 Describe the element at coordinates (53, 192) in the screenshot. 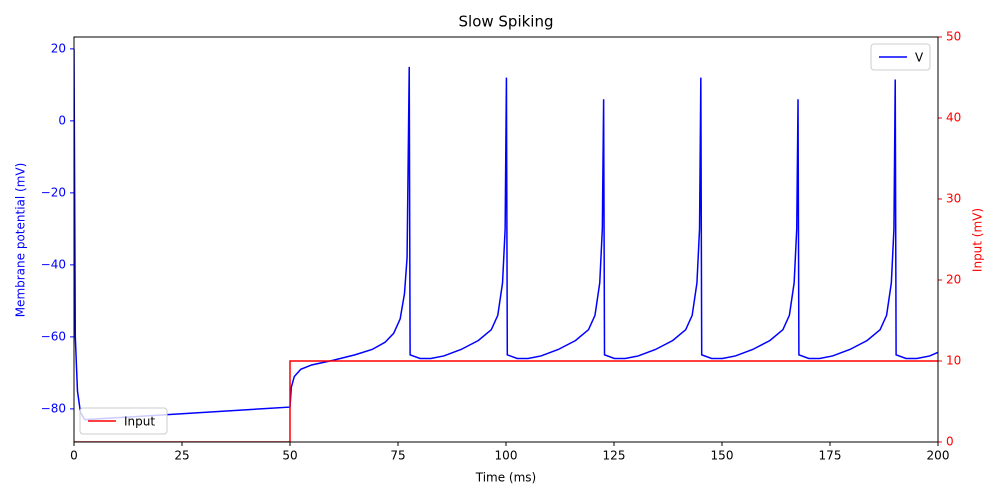

I see `y-tick-label: −20` at that location.